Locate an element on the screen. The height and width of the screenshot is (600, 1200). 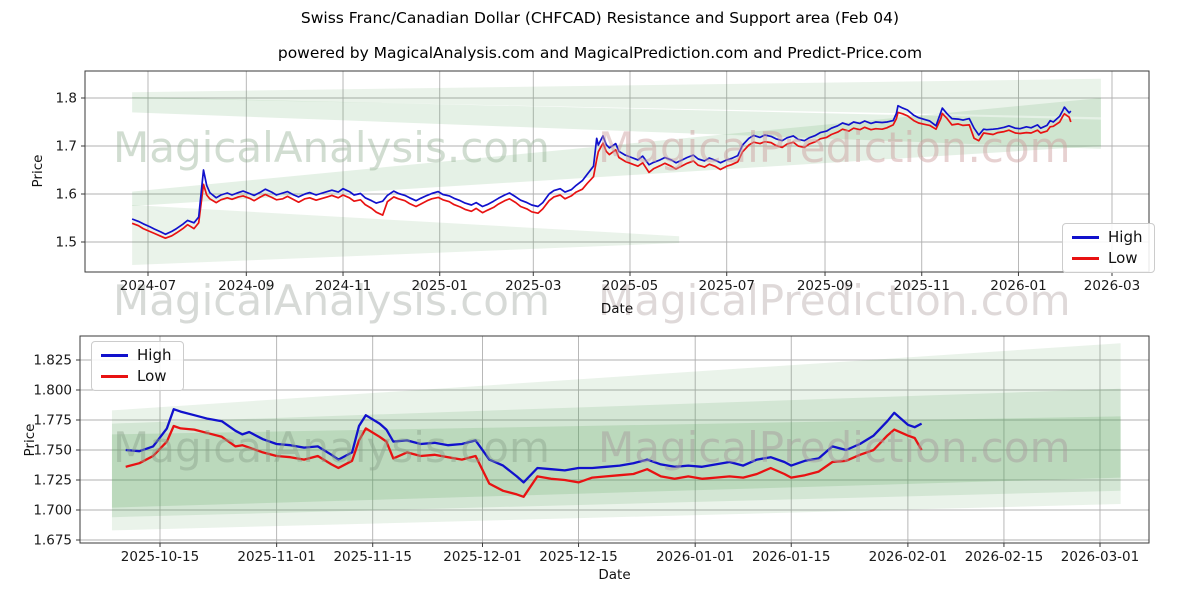
y-tick-label: 1.800 is located at coordinates (52, 391).